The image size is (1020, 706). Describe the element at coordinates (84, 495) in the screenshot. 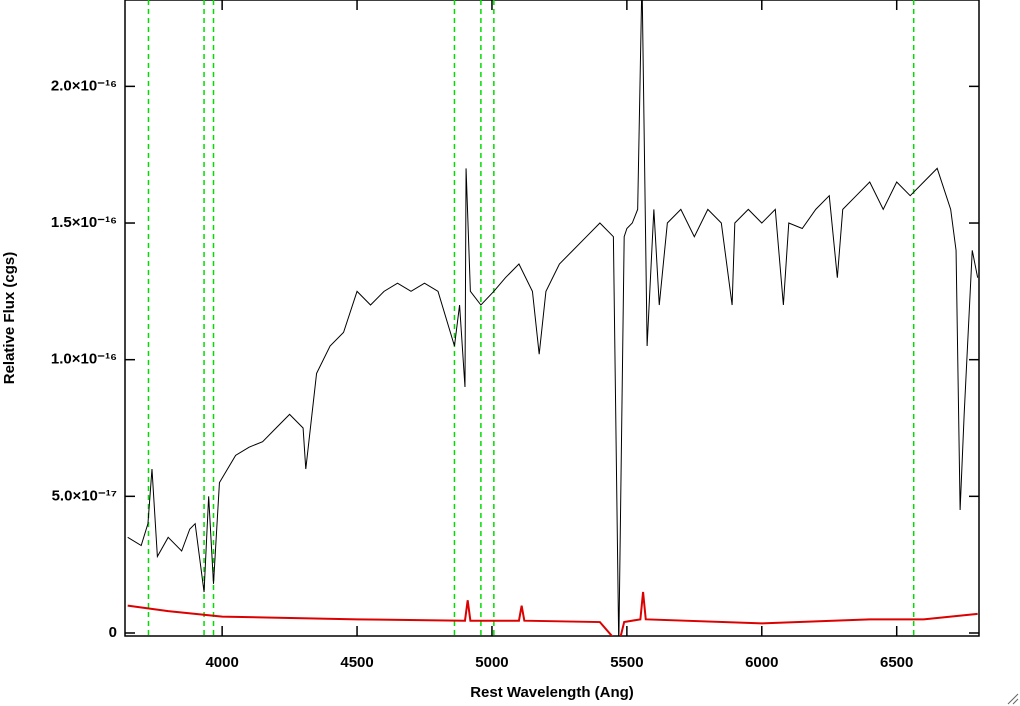

I see `y-tick-label: 5.0×10⁻¹⁷` at that location.